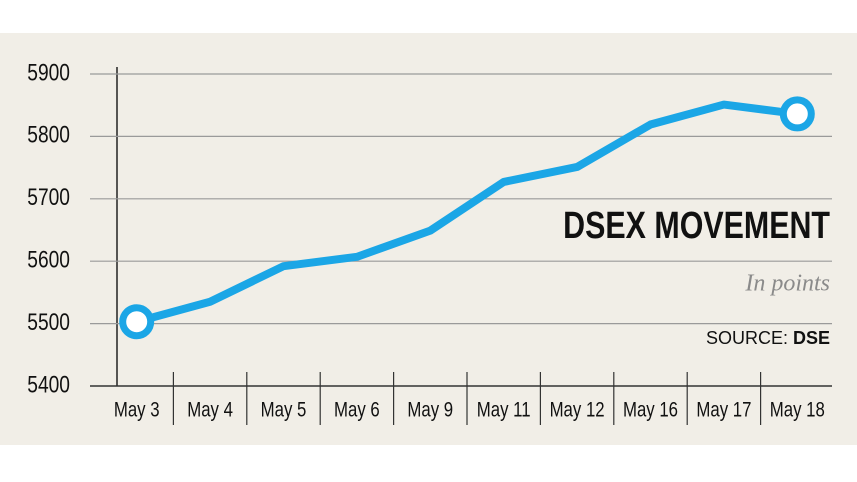 The height and width of the screenshot is (482, 857). I want to click on y-tick-label: 5400, so click(48, 384).